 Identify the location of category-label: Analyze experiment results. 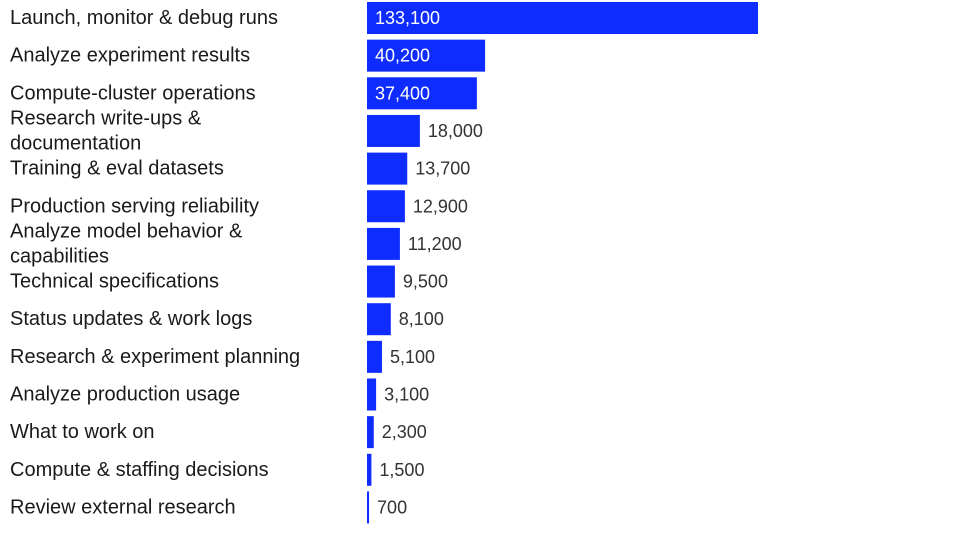
(130, 56).